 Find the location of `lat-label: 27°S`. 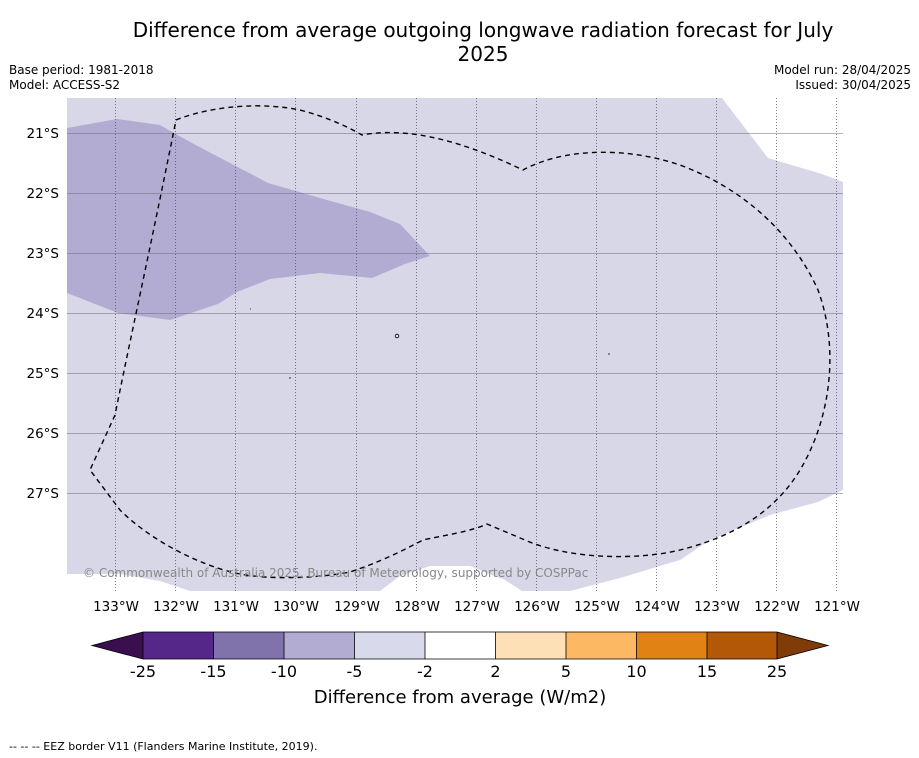

lat-label: 27°S is located at coordinates (43, 494).